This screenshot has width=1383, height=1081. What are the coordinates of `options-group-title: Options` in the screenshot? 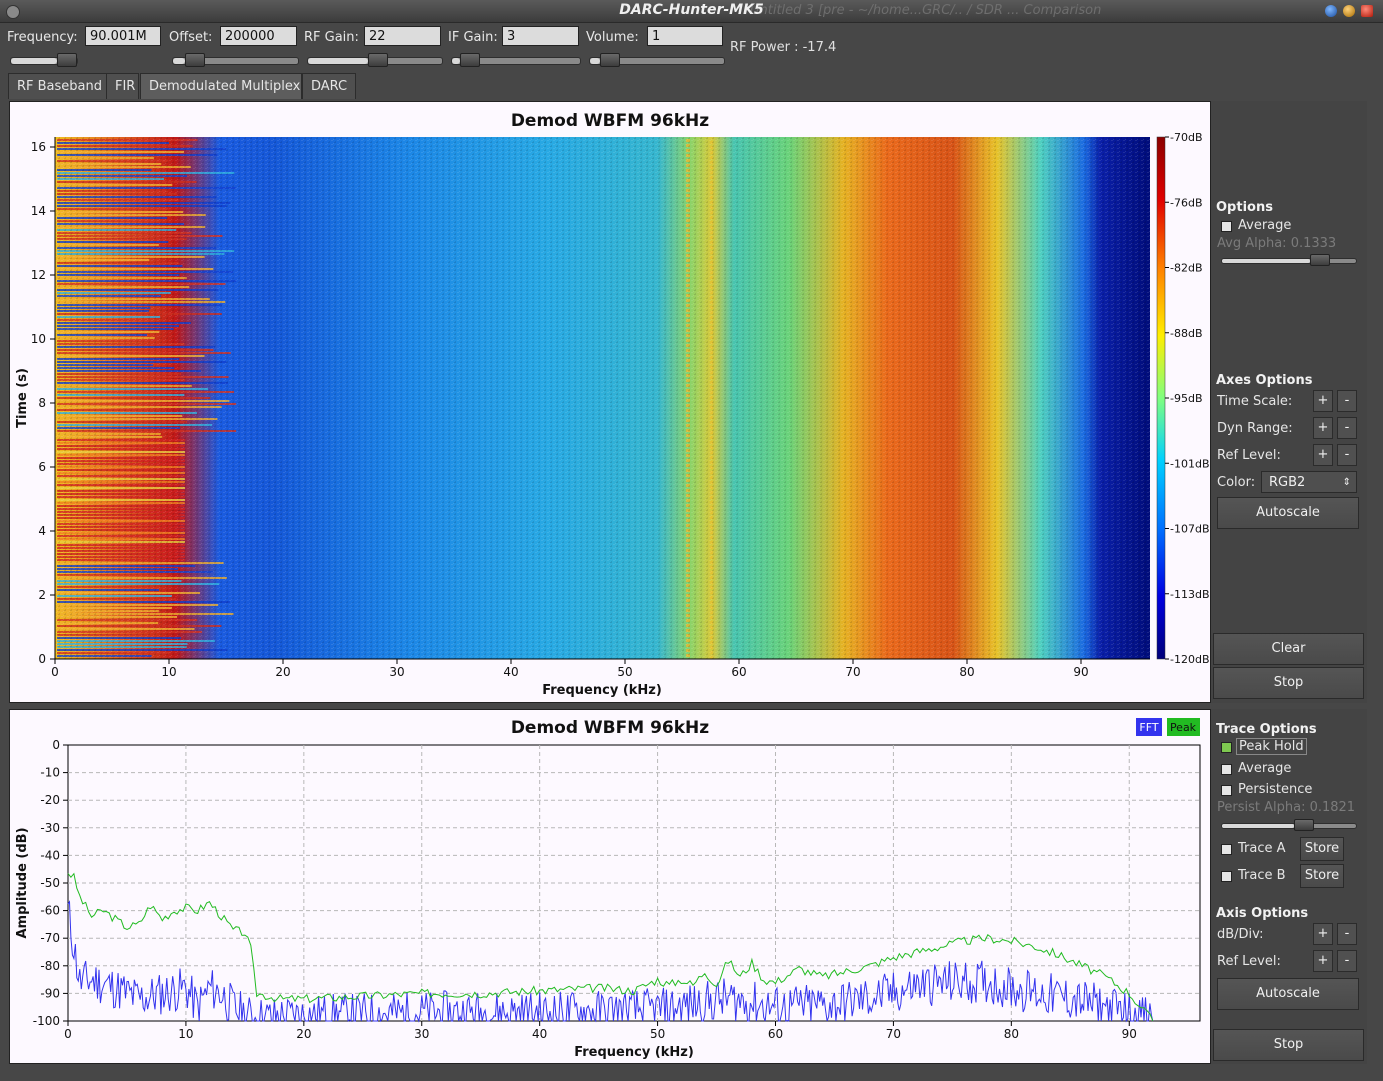 It's located at (1244, 207).